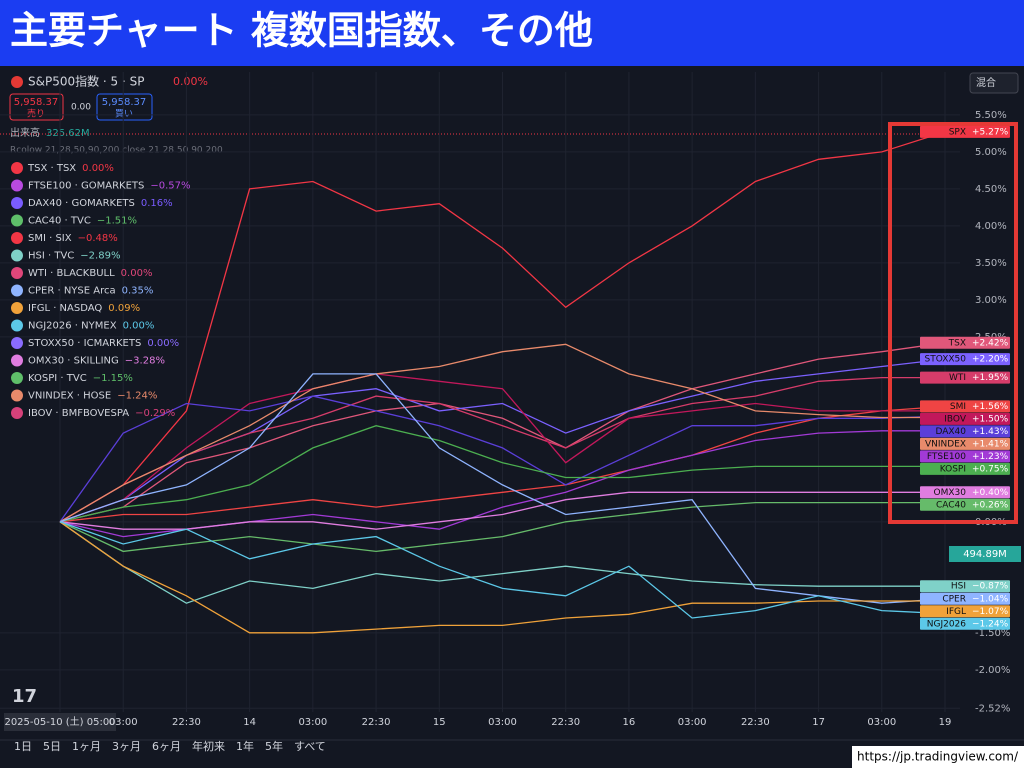 The height and width of the screenshot is (768, 1024). Describe the element at coordinates (51, 168) in the screenshot. I see `legend-name: TSX · TSX` at that location.